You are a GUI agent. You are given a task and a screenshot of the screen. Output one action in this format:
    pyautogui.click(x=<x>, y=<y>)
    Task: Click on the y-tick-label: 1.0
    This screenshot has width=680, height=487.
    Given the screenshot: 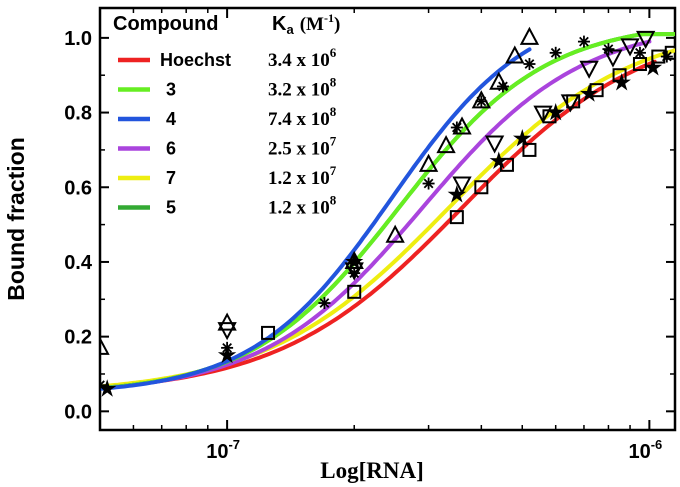 What is the action you would take?
    pyautogui.click(x=78, y=39)
    